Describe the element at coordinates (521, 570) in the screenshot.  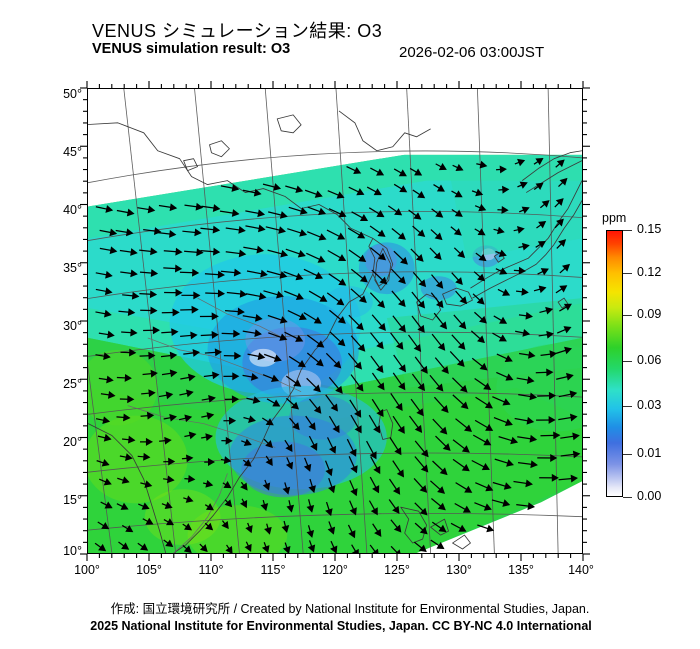
I see `x-tick-135: 135°` at that location.